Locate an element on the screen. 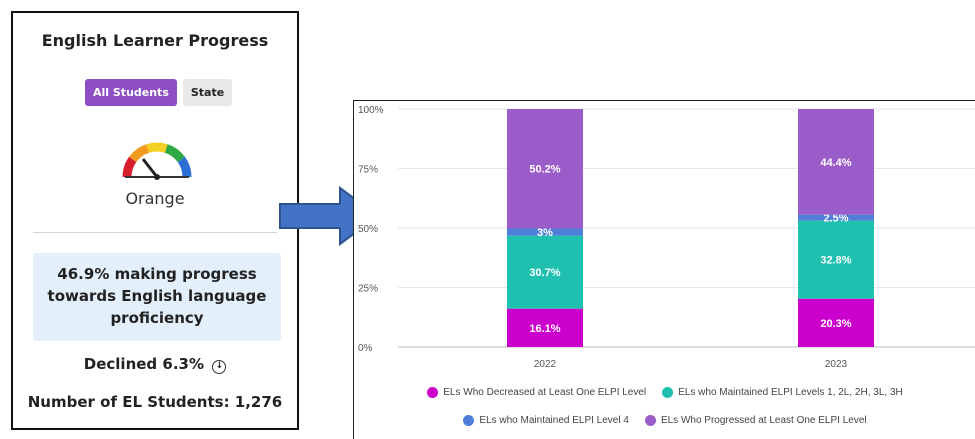 This screenshot has height=439, width=975. y-tick-label: 75% is located at coordinates (368, 170).